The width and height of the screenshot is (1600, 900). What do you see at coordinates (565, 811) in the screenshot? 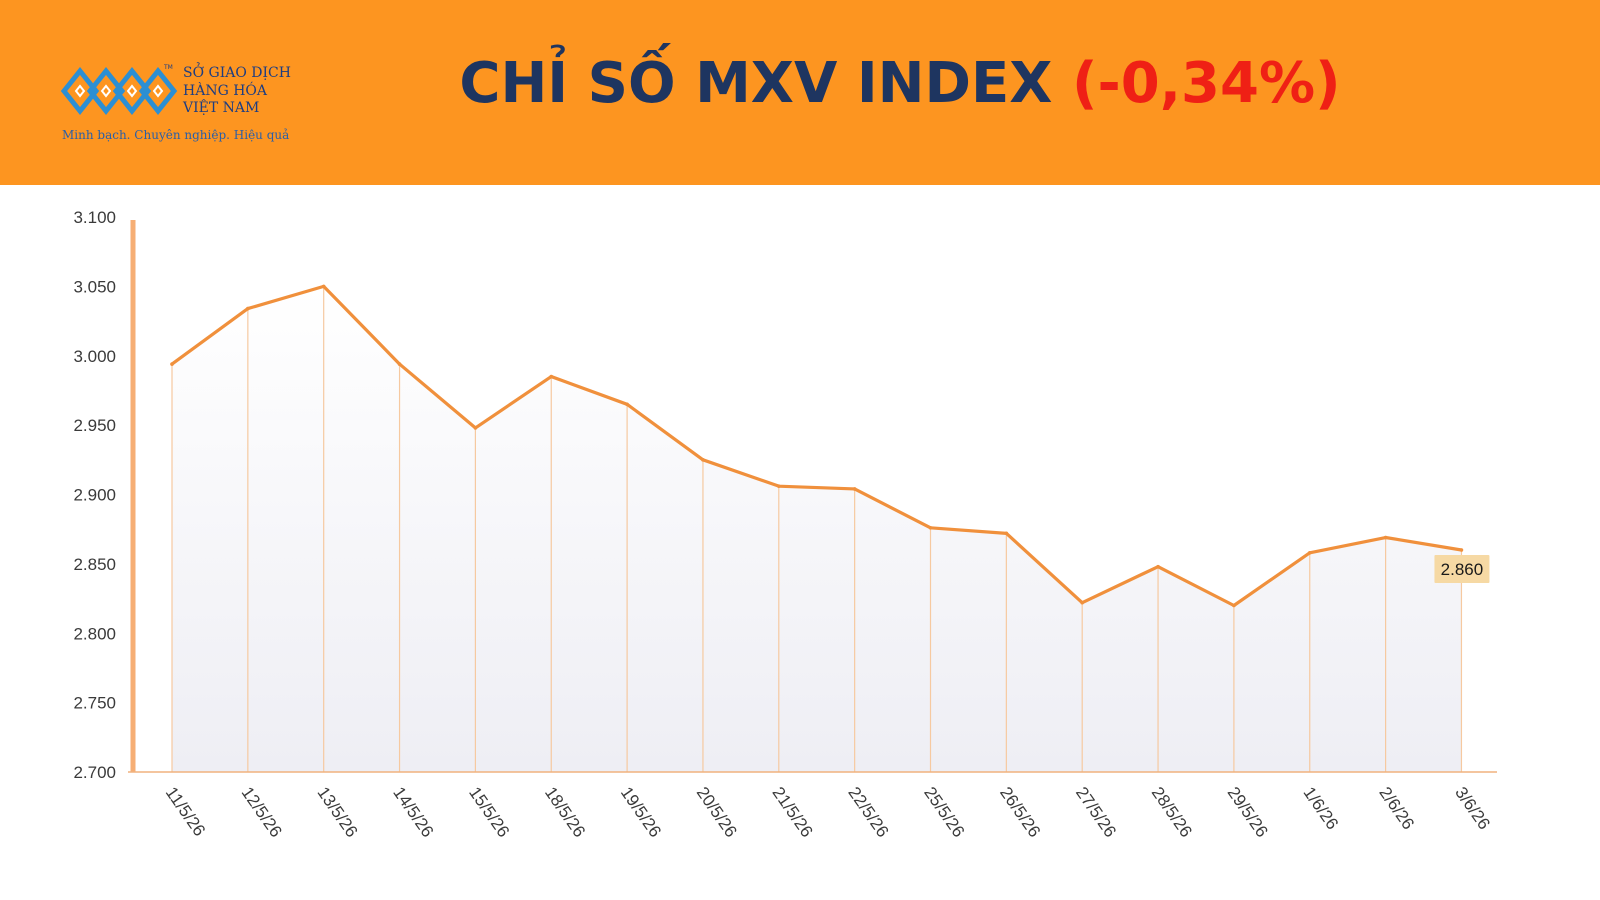
I see `x-tick-label: 18/5/26` at bounding box center [565, 811].